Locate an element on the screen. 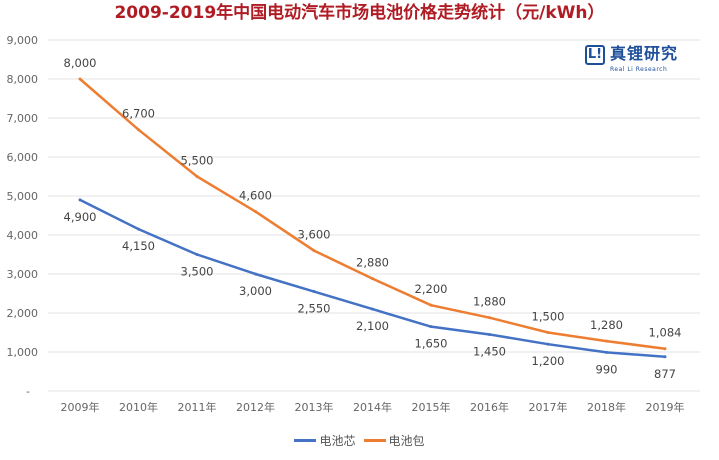 The image size is (719, 460). y-tick-label: 3,000 is located at coordinates (23, 274).